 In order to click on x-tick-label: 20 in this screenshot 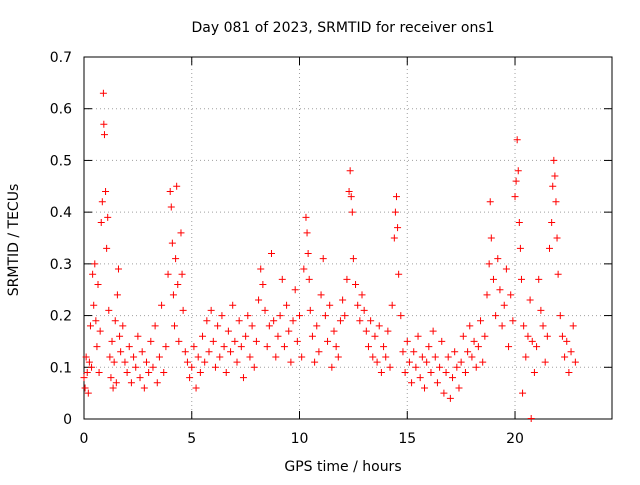, I will do `click(515, 439)`.